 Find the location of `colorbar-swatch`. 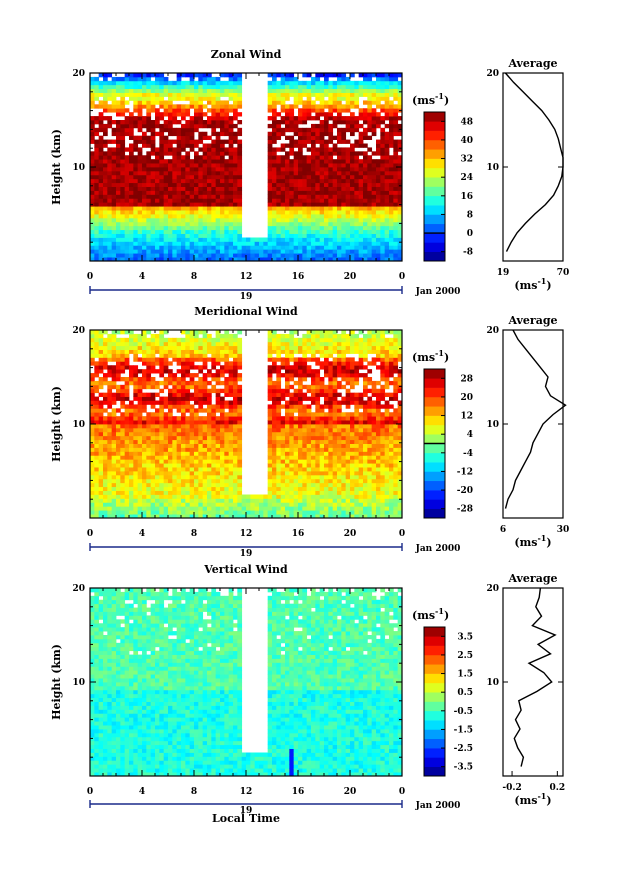

colorbar-swatch is located at coordinates (434, 238).